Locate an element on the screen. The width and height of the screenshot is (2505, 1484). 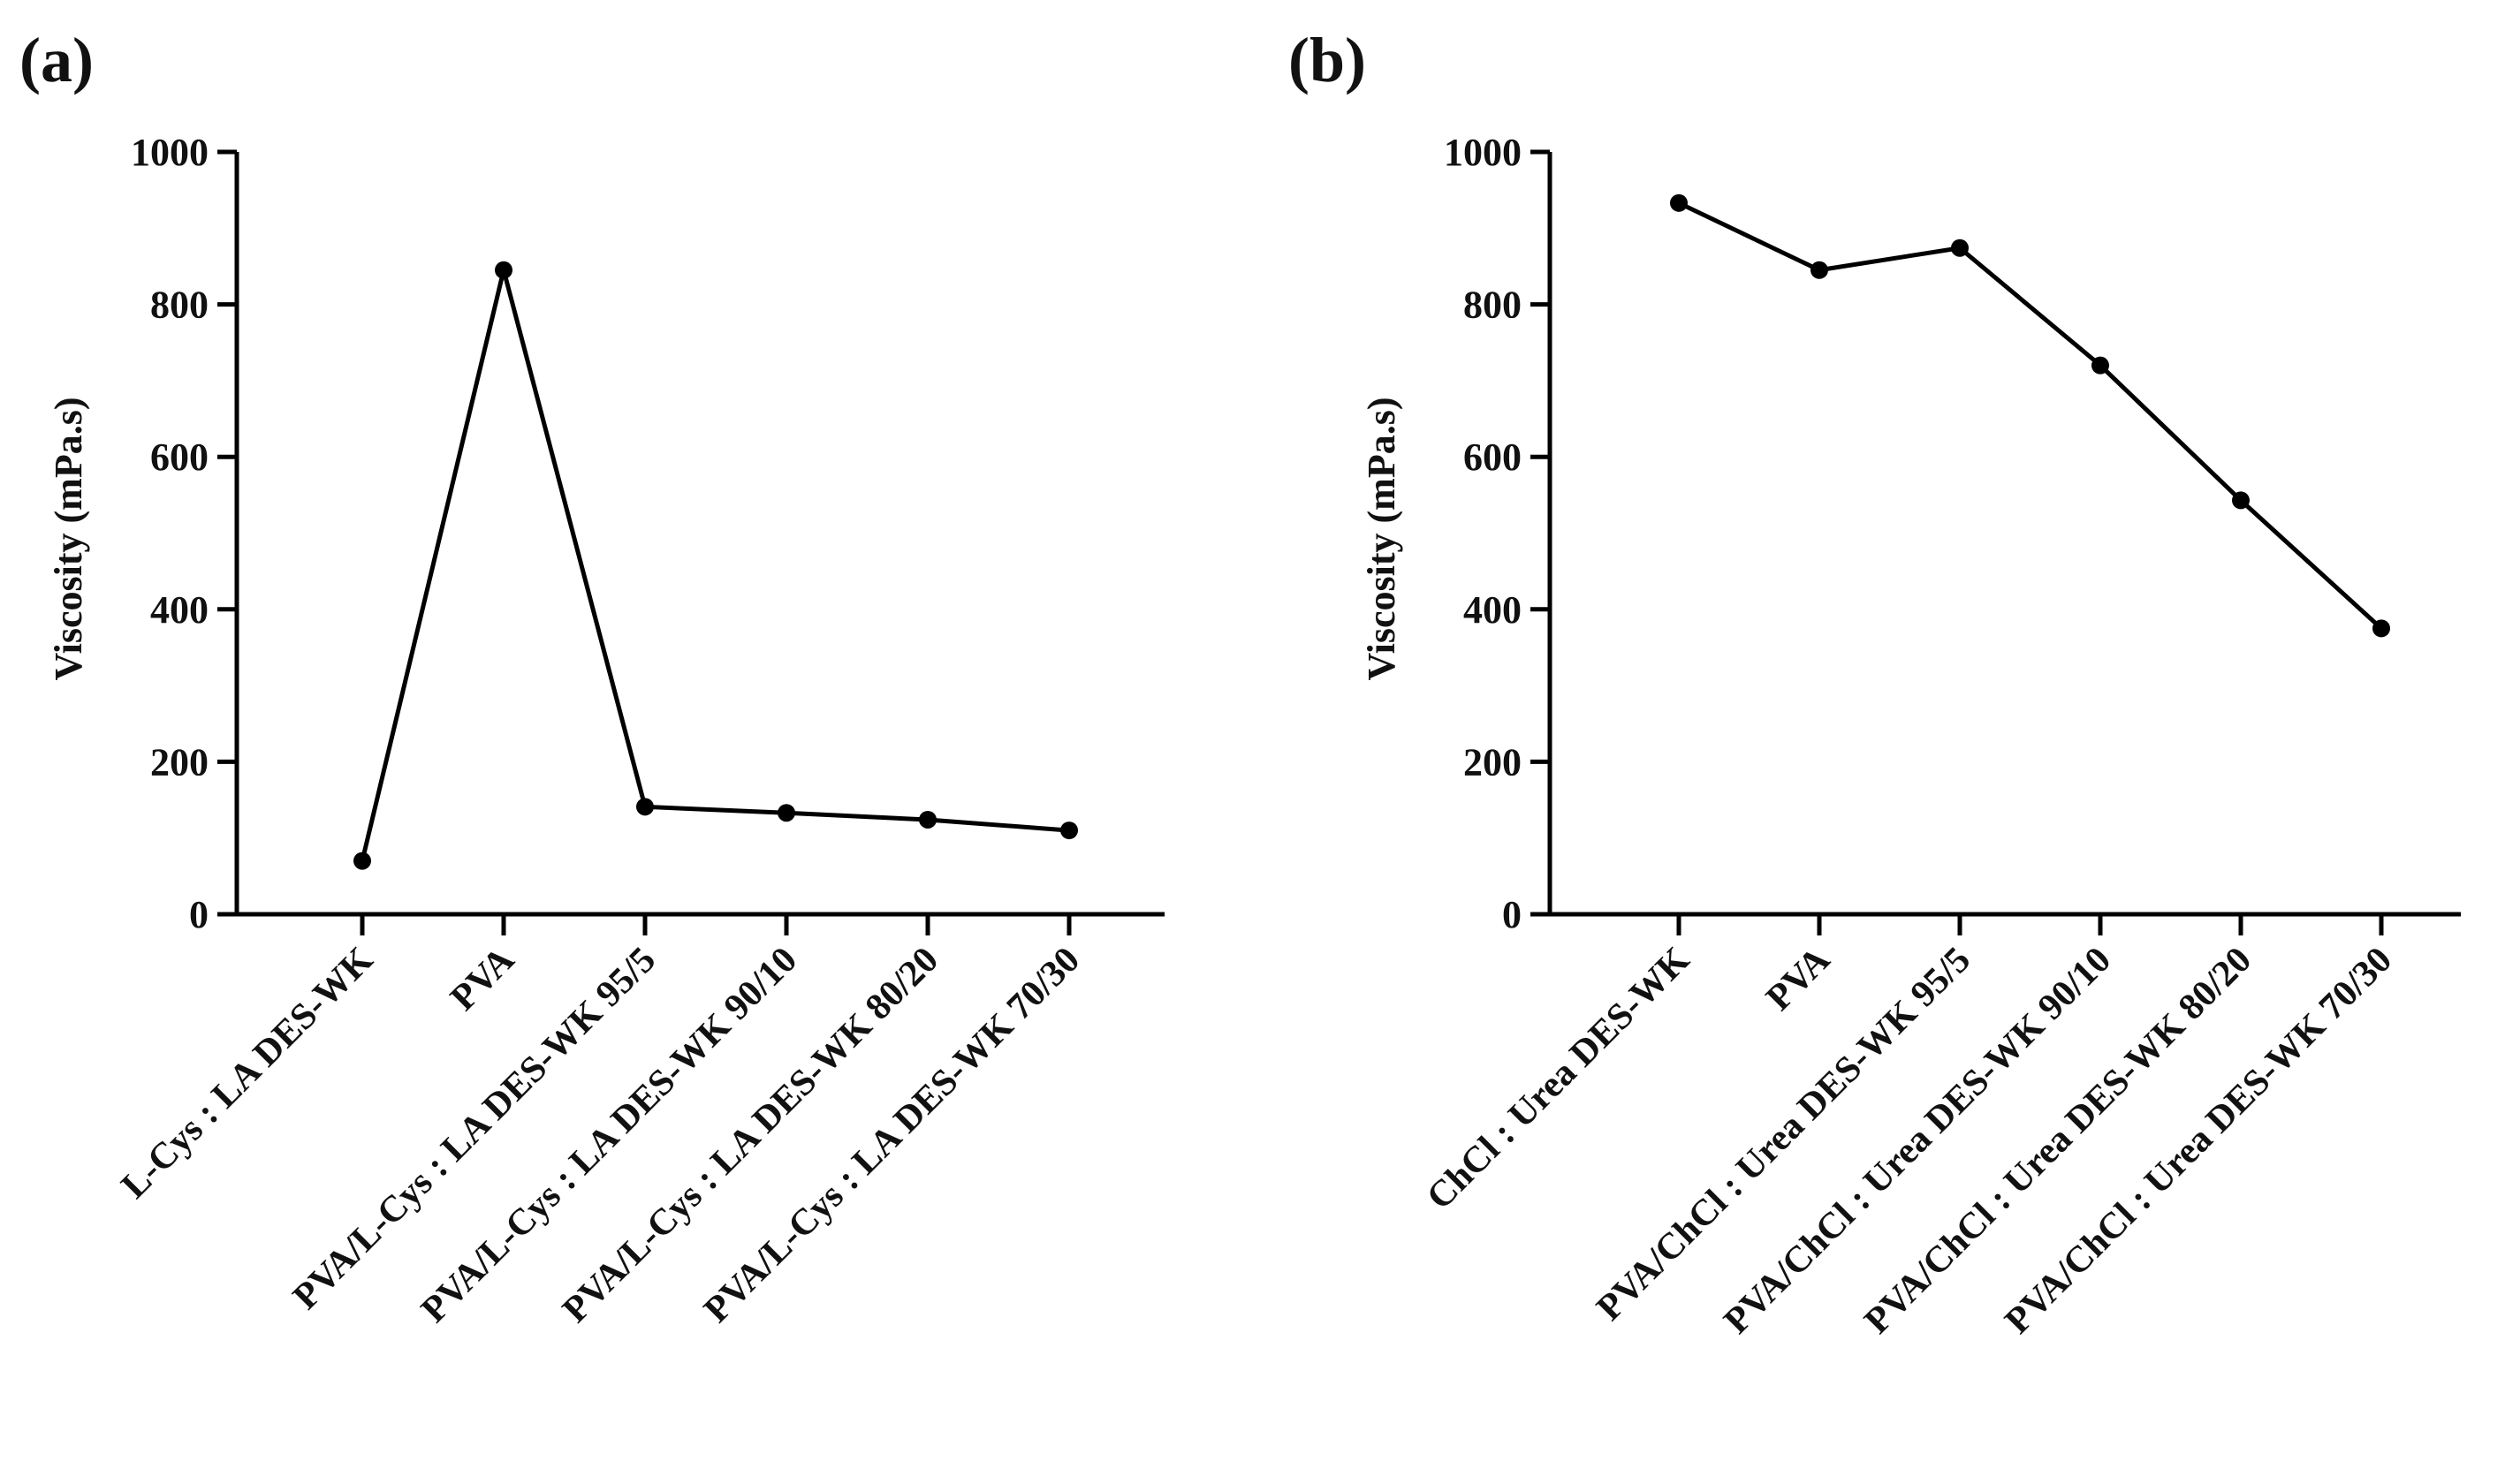
y-tick-label-a-0: 0 is located at coordinates (199, 914).